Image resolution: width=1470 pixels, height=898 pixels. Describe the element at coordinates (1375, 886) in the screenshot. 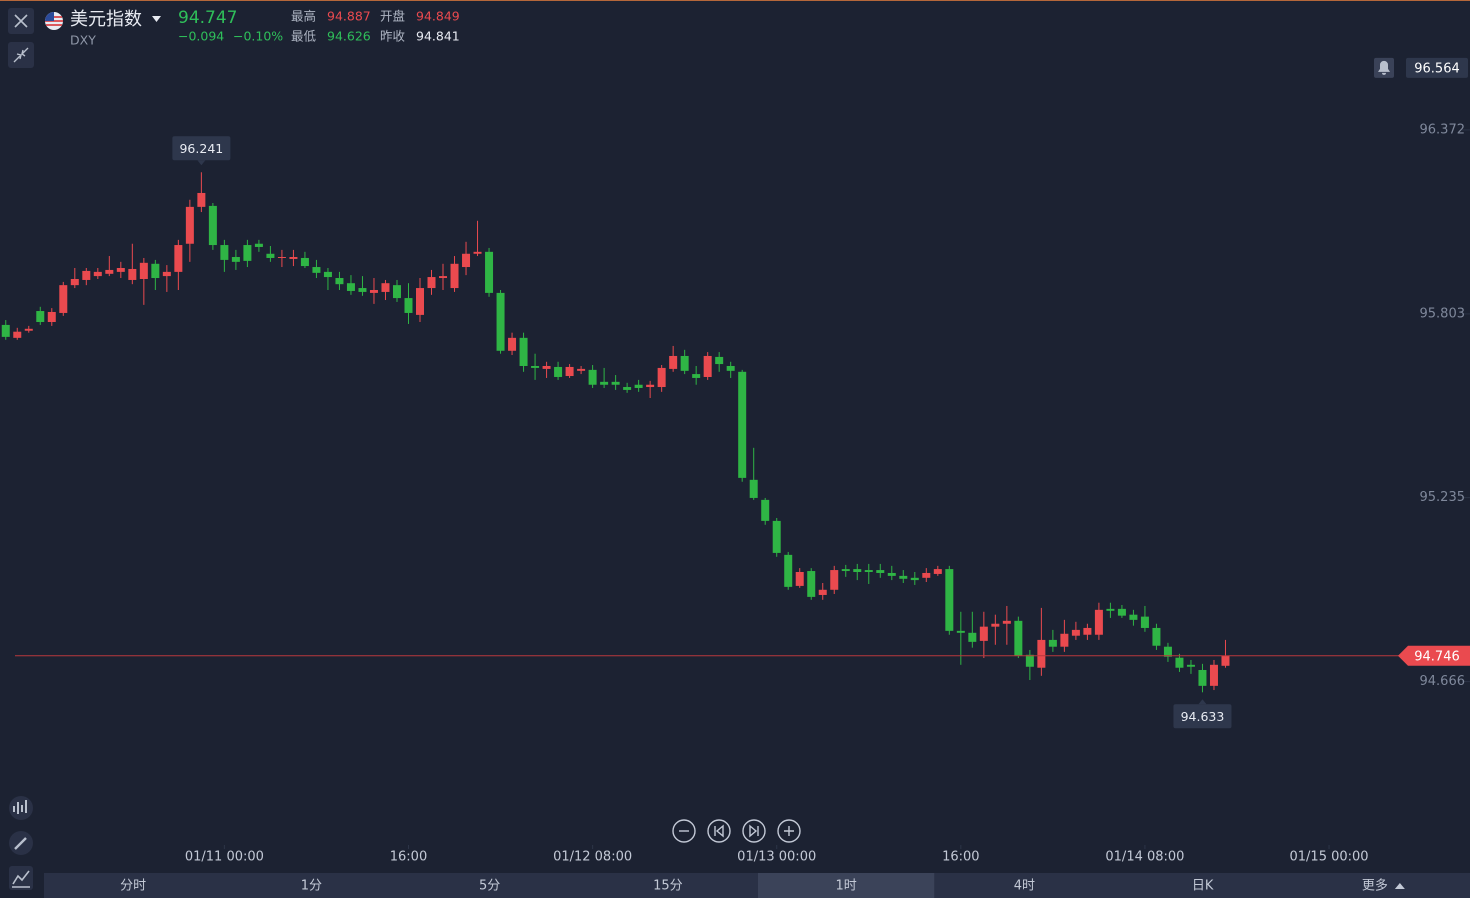

I see `tab: 更多` at that location.